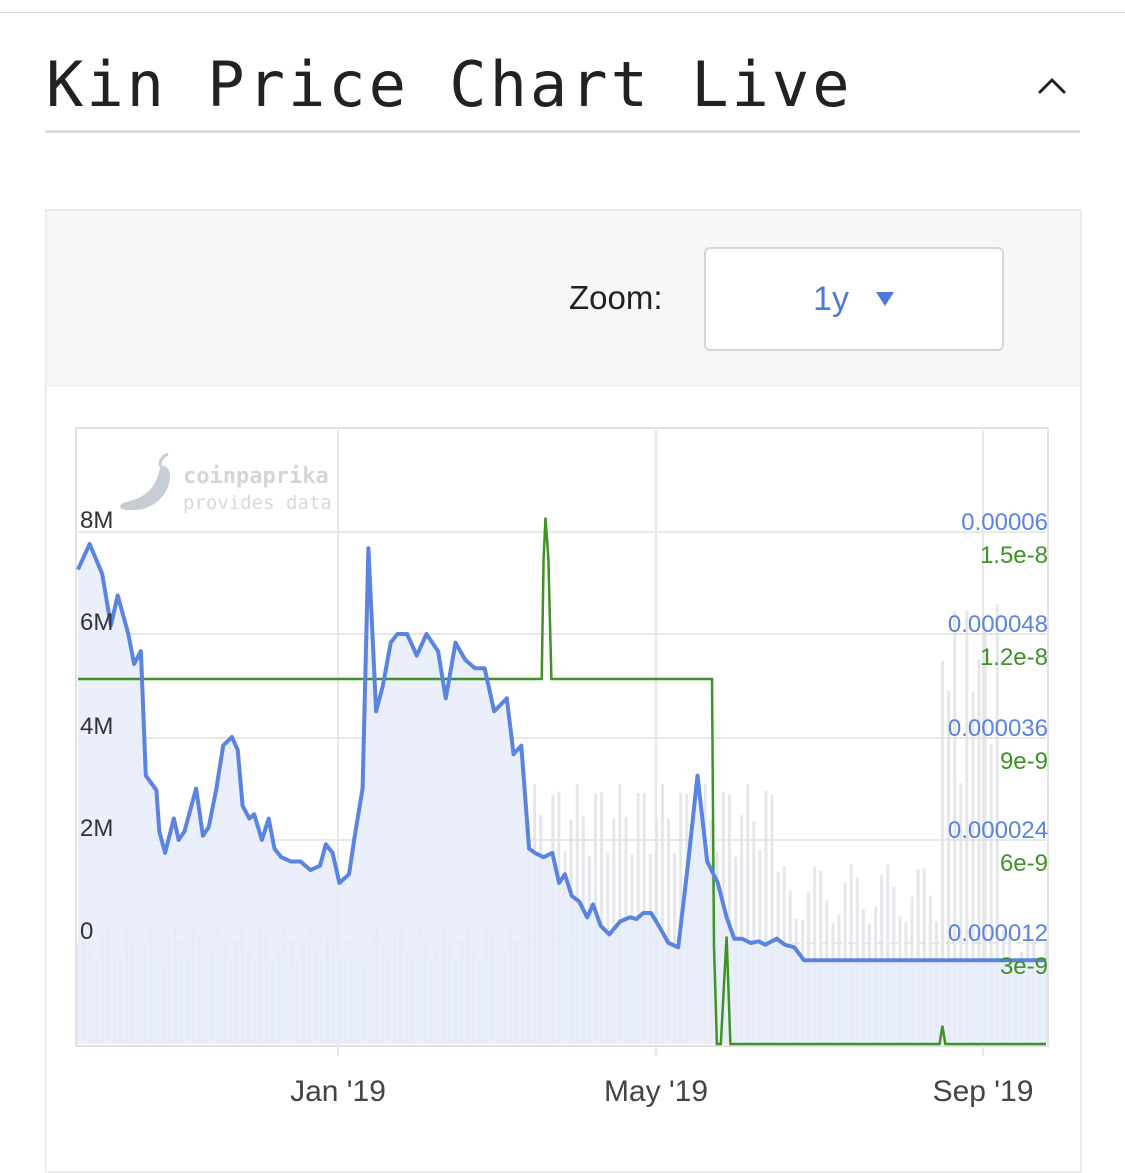 The height and width of the screenshot is (1173, 1125). I want to click on left-axis: 0 2M 4M 6M 8M, so click(96, 726).